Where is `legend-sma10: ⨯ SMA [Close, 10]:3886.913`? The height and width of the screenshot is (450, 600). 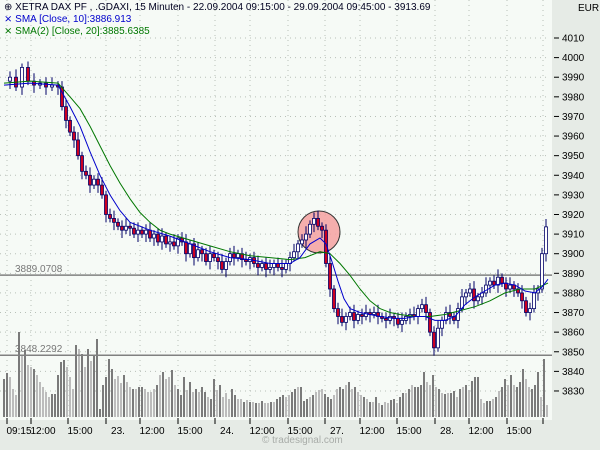
legend-sma10: ⨯ SMA [Close, 10]:3886.913 is located at coordinates (67, 19).